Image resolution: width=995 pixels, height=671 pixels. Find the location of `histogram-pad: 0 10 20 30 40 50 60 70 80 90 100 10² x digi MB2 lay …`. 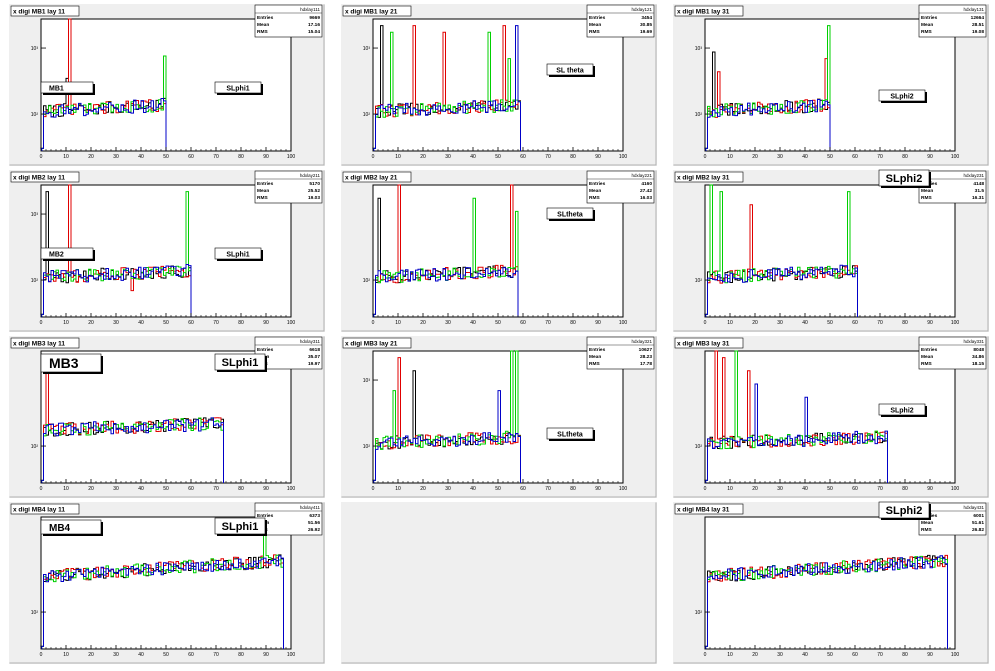

histogram-pad: 0 10 20 30 40 50 60 70 80 90 100 10² x digi MB2 lay … is located at coordinates (831, 250).